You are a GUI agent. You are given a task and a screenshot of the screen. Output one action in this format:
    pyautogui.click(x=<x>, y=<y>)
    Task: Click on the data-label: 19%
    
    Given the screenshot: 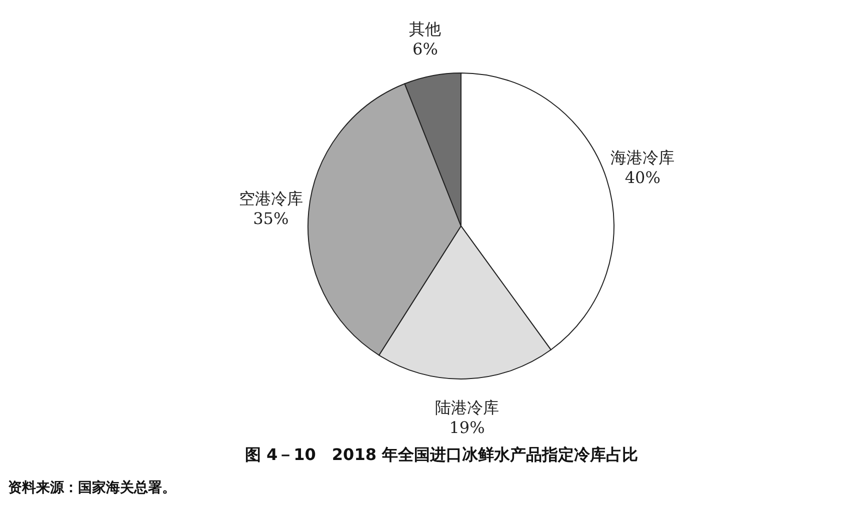 What is the action you would take?
    pyautogui.click(x=467, y=427)
    